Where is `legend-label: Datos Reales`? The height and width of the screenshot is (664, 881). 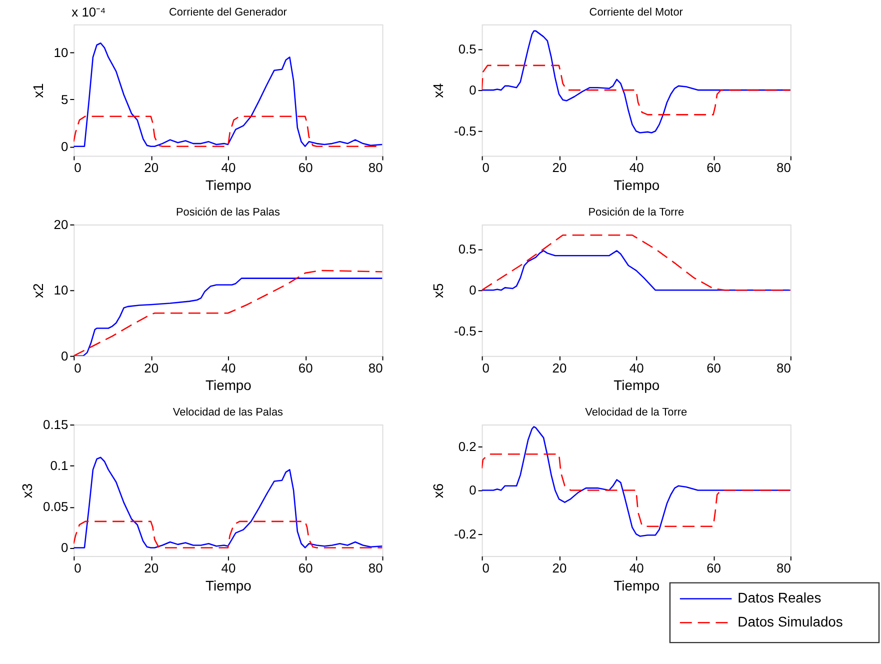
legend-label: Datos Reales is located at coordinates (780, 598).